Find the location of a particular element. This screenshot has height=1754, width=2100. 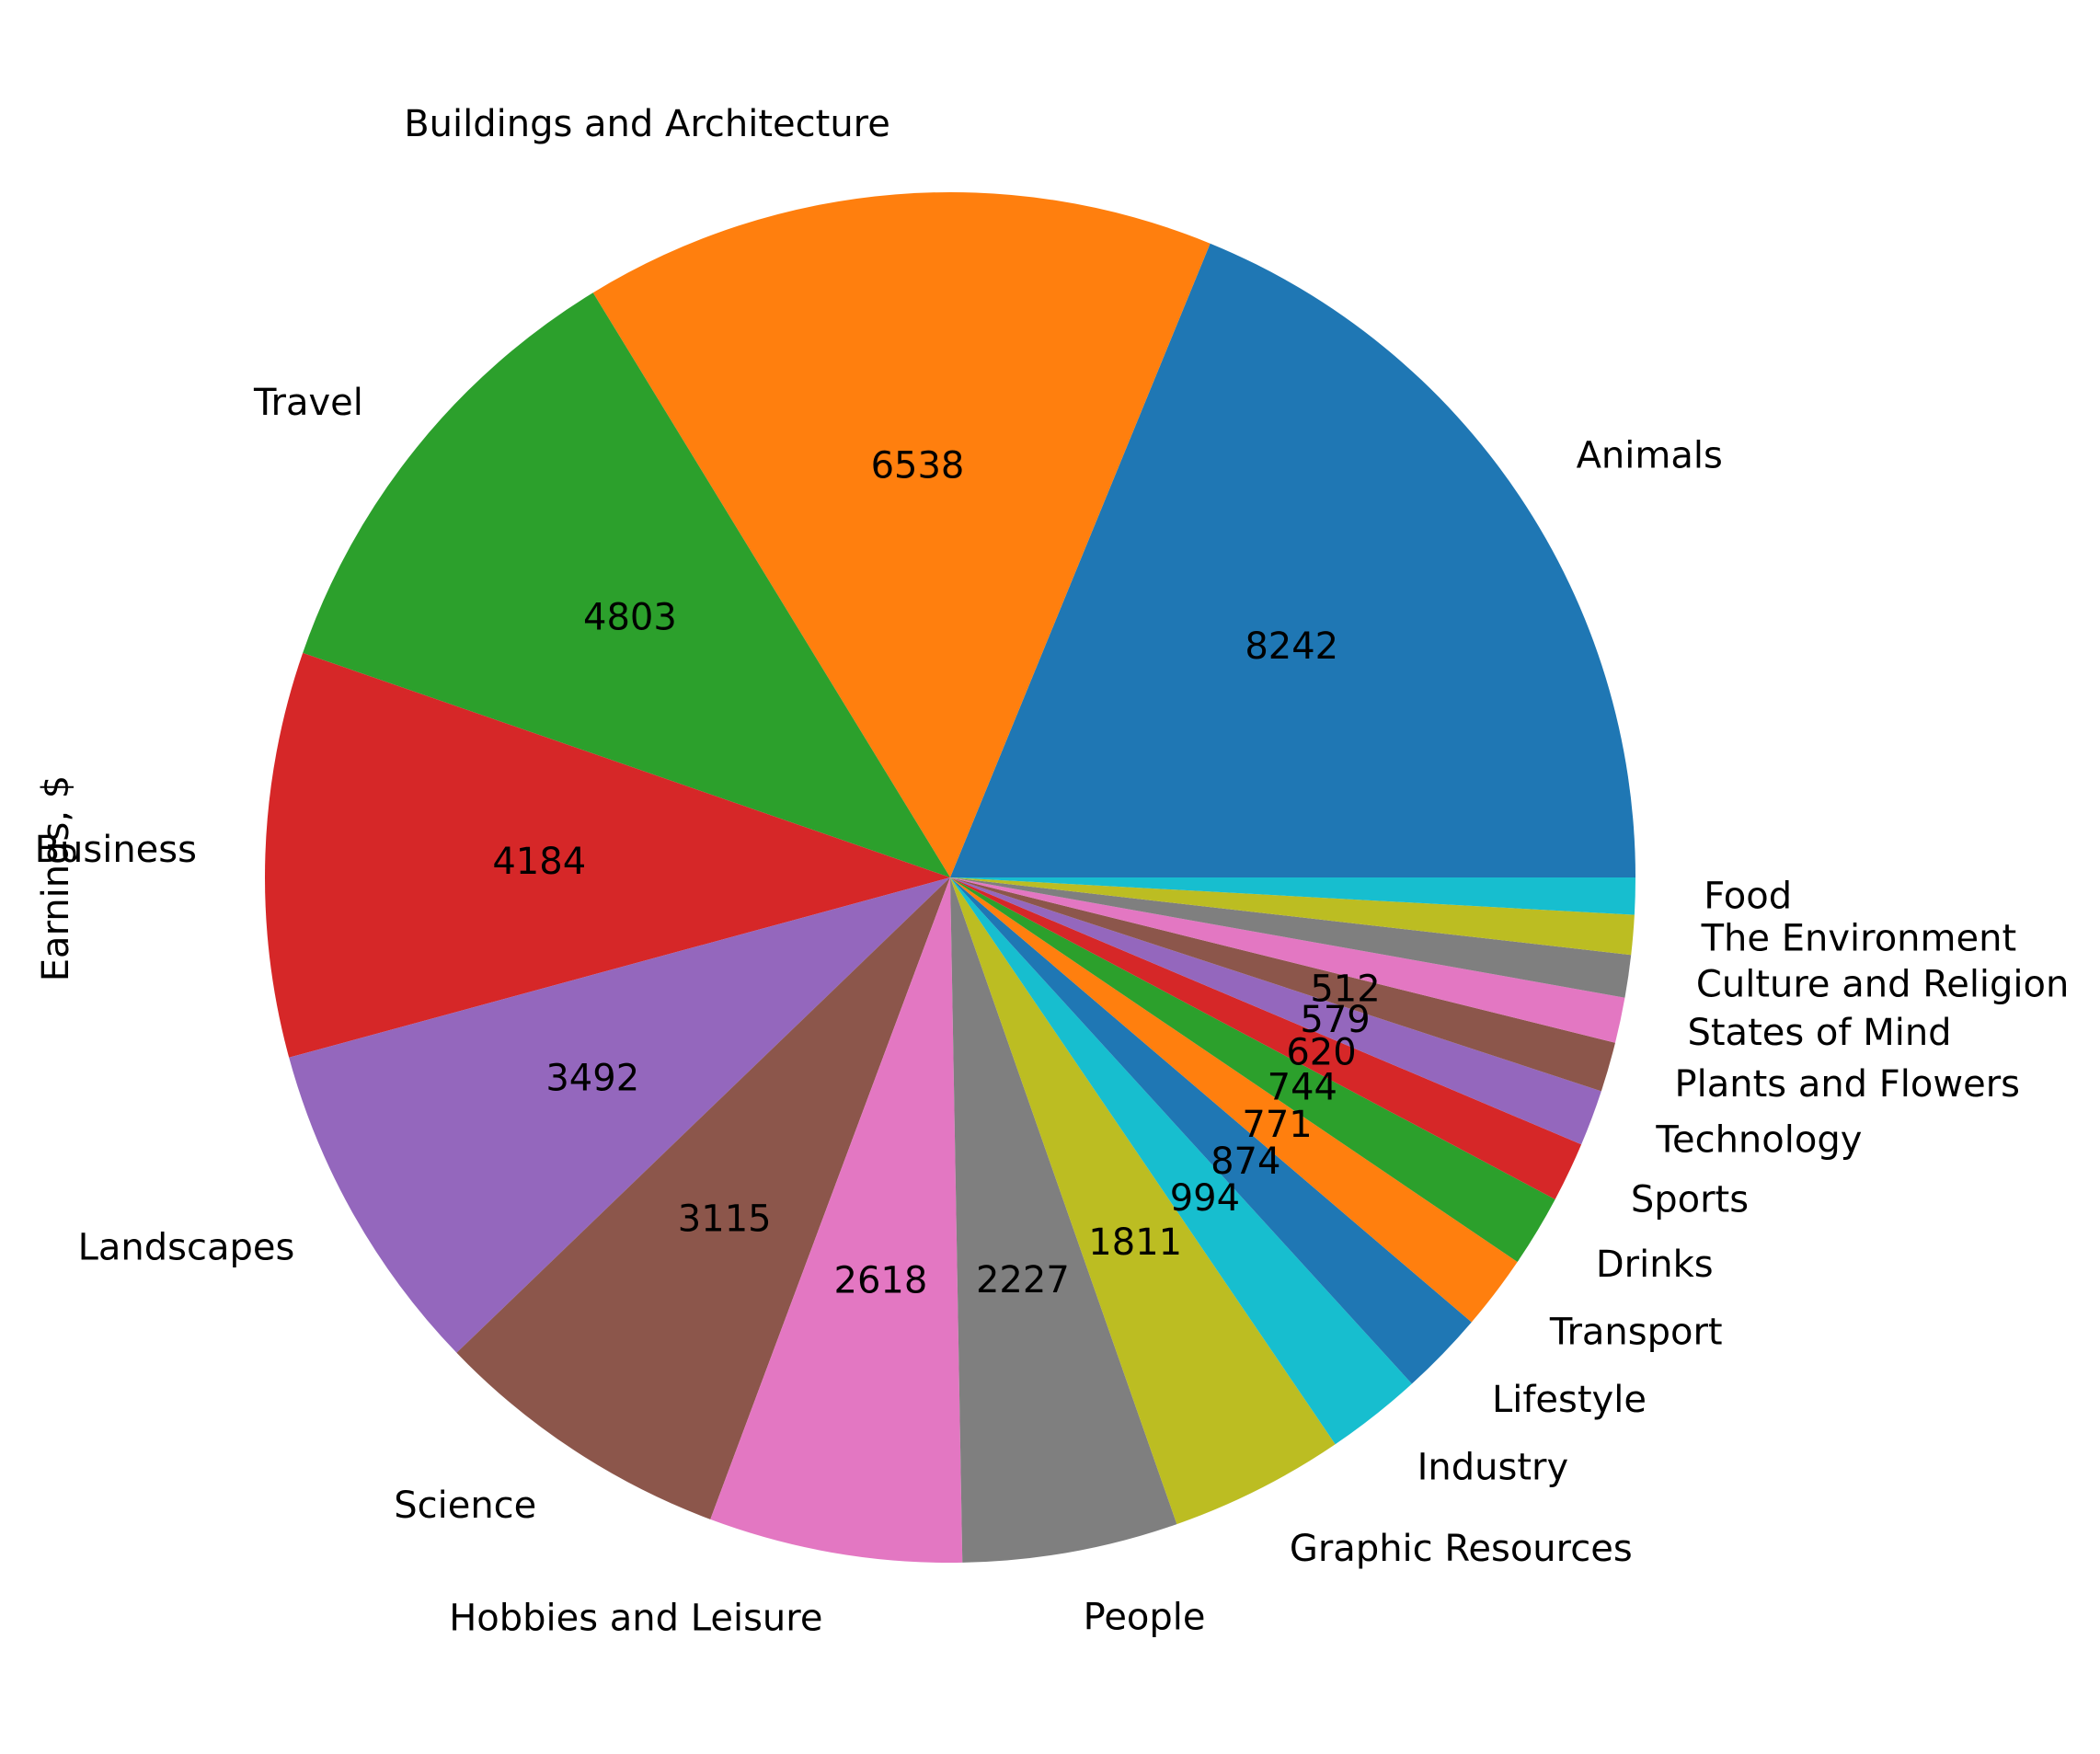

category-label-technology: Technology is located at coordinates (1758, 1140).